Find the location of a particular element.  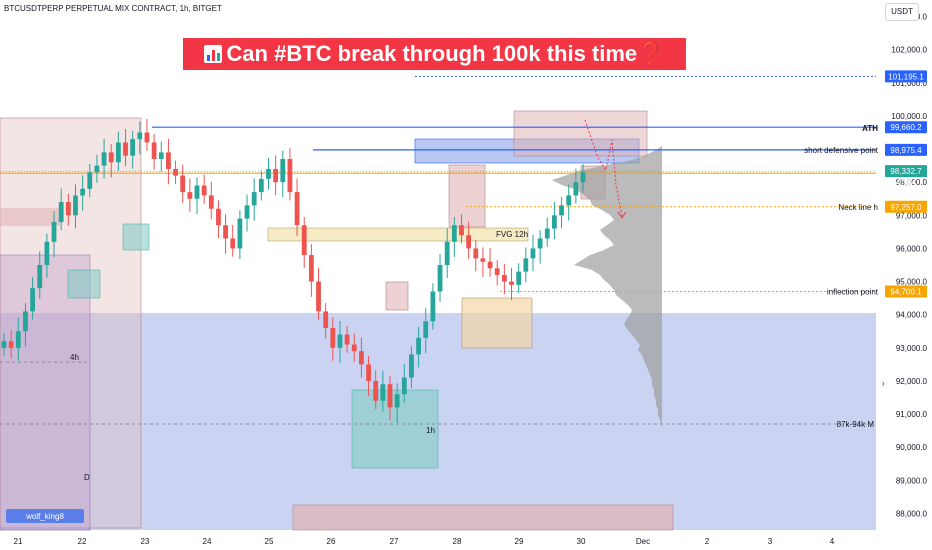

annotation-label: inflection point is located at coordinates (853, 291).